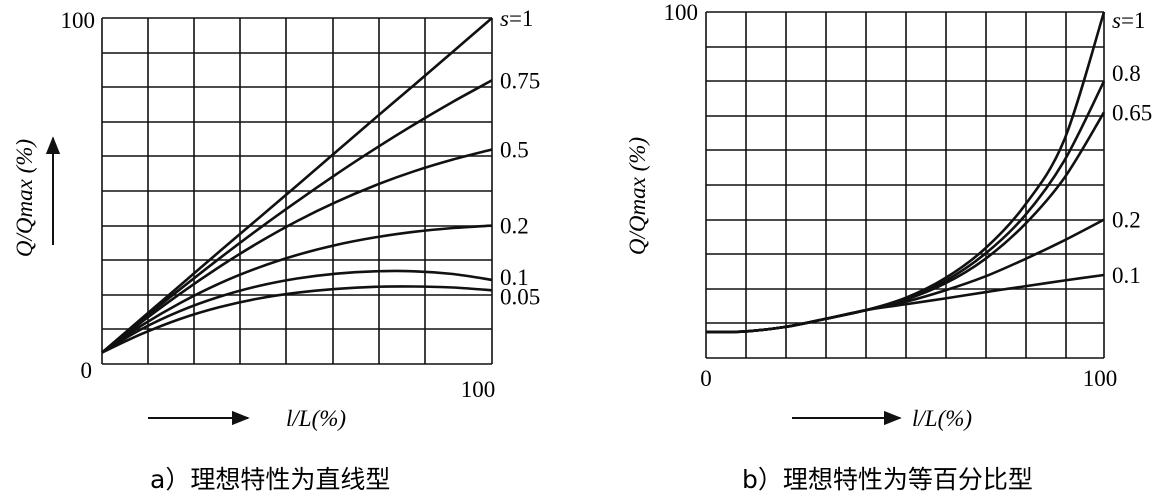 This screenshot has width=1164, height=500. I want to click on chart-a-series-label: s=1, so click(516, 18).